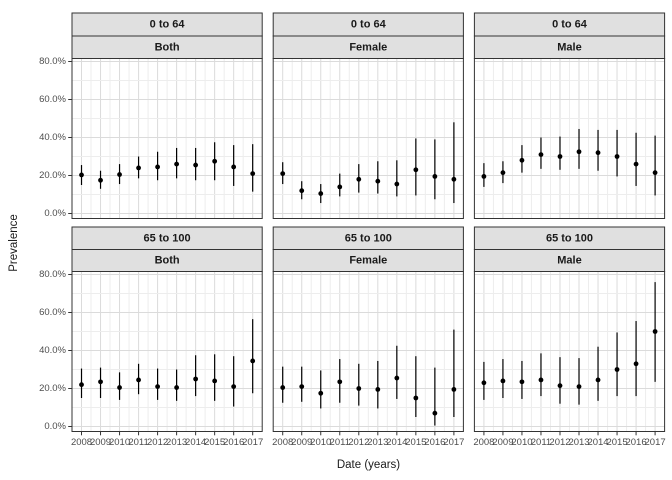 The image size is (672, 480). Describe the element at coordinates (167, 47) in the screenshot. I see `facet-strip-sex-label: Both` at that location.